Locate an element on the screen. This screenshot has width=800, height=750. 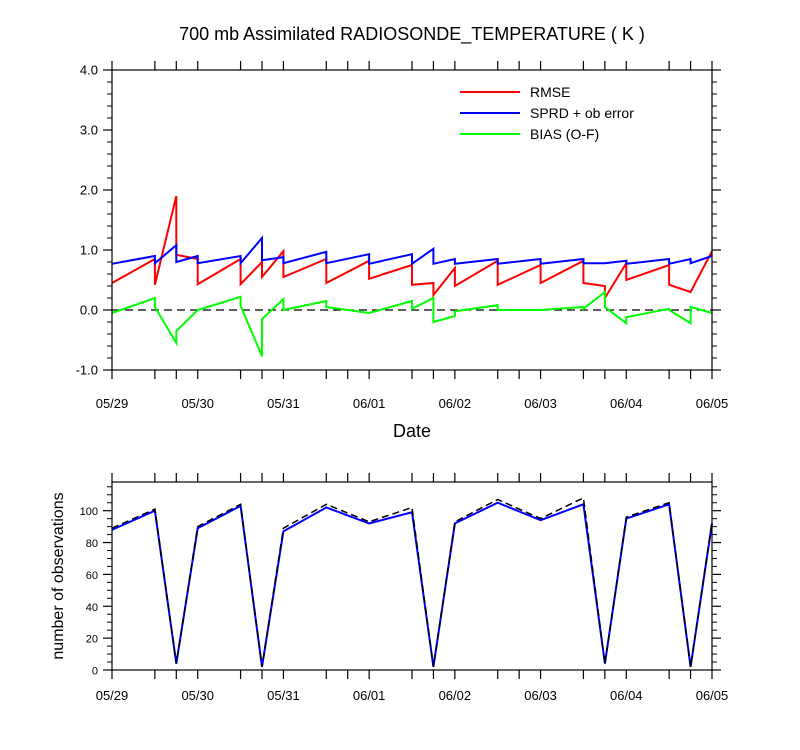
y-tick-label: 2.0 is located at coordinates (89, 190).